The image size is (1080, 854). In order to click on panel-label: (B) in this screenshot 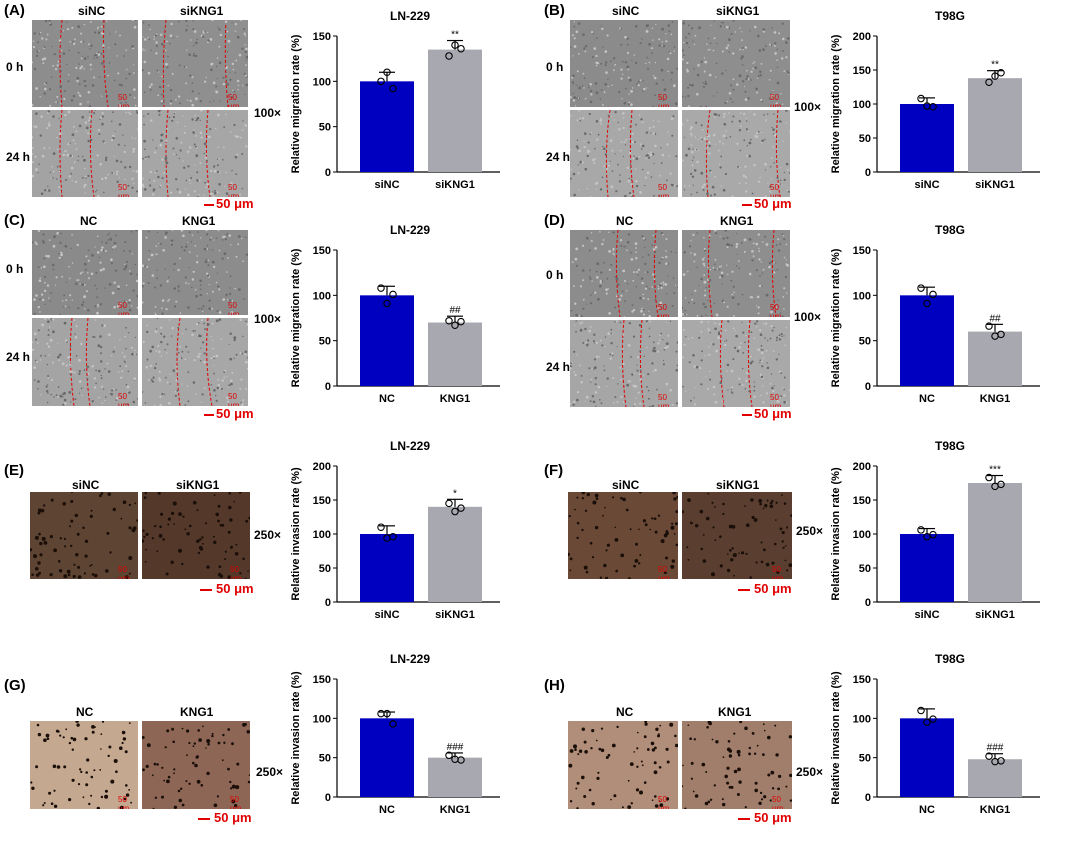, I will do `click(554, 10)`.